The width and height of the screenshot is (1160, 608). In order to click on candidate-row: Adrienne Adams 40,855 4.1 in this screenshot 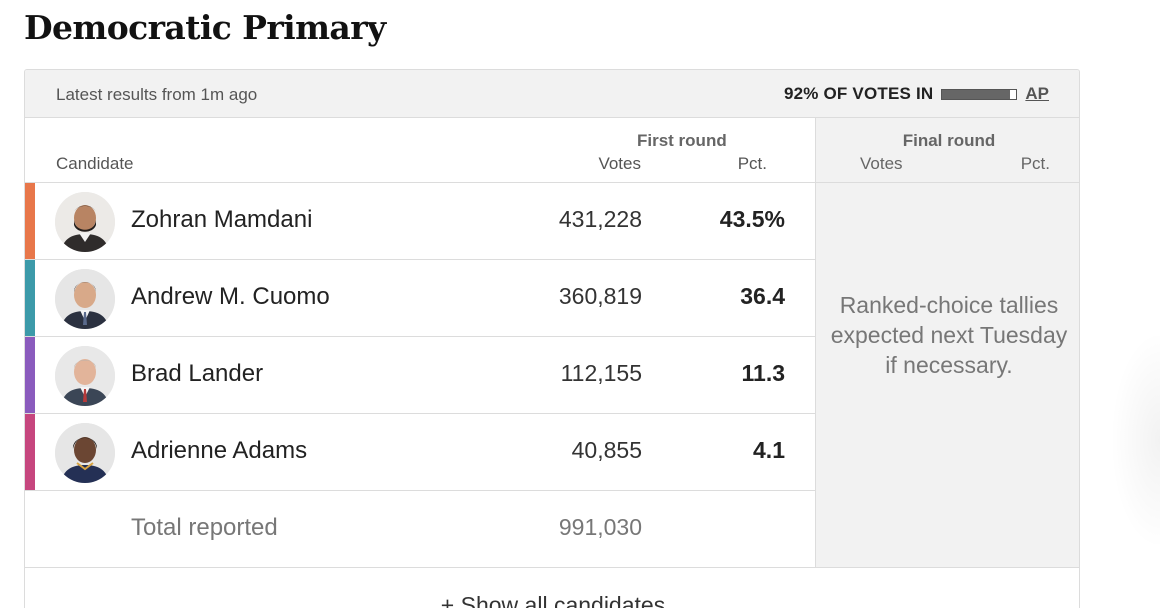, I will do `click(420, 452)`.